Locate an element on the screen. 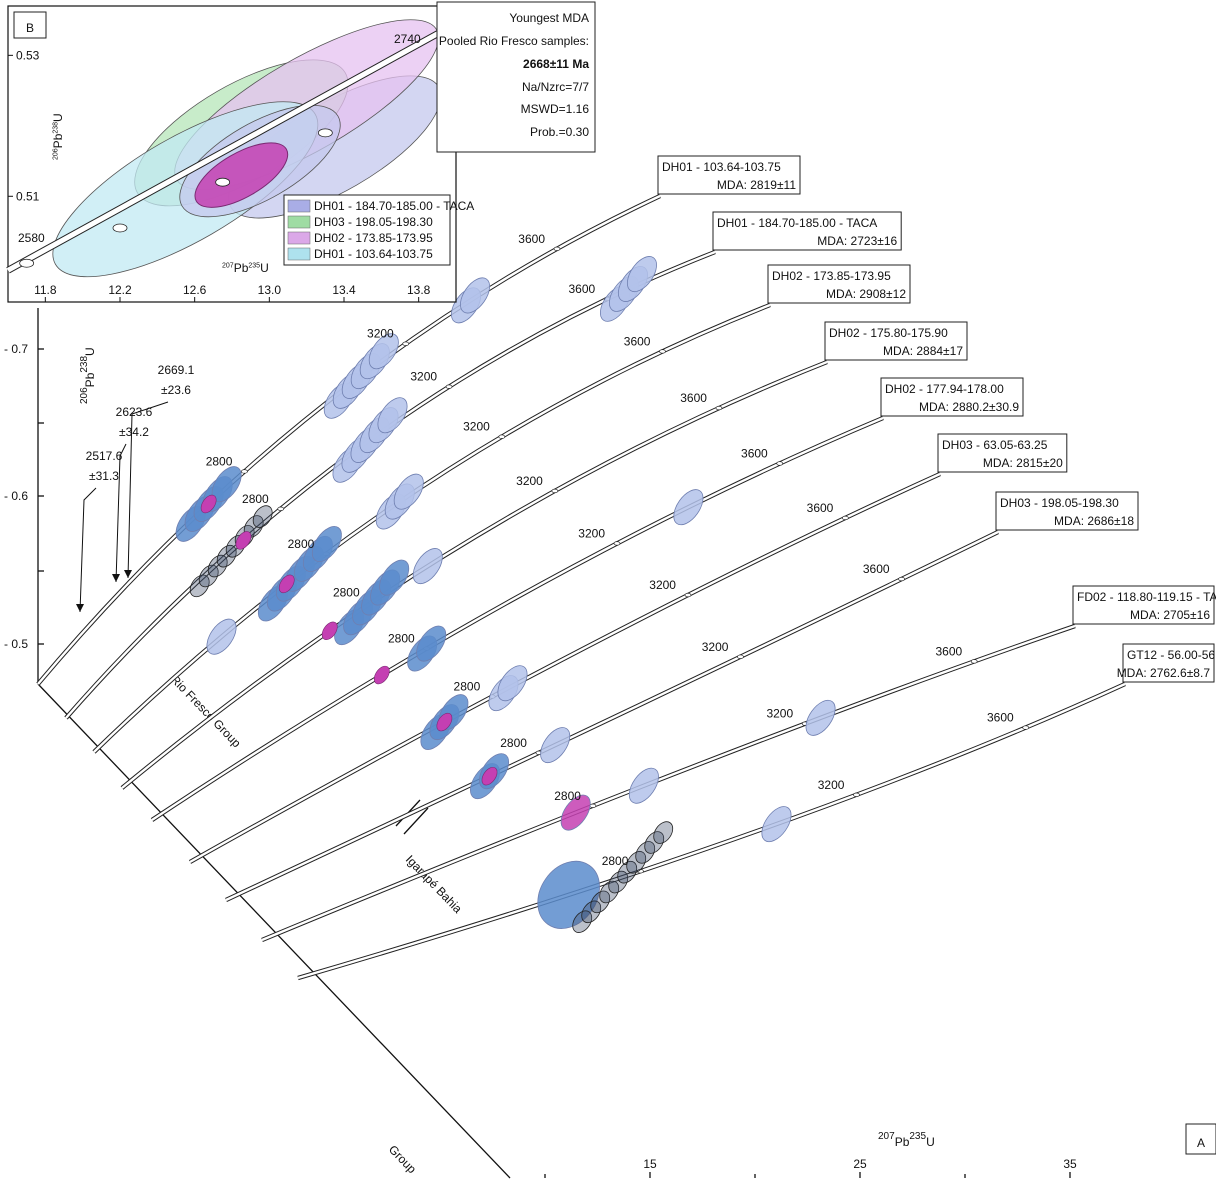  callout-error: ±34.2 is located at coordinates (134, 432).